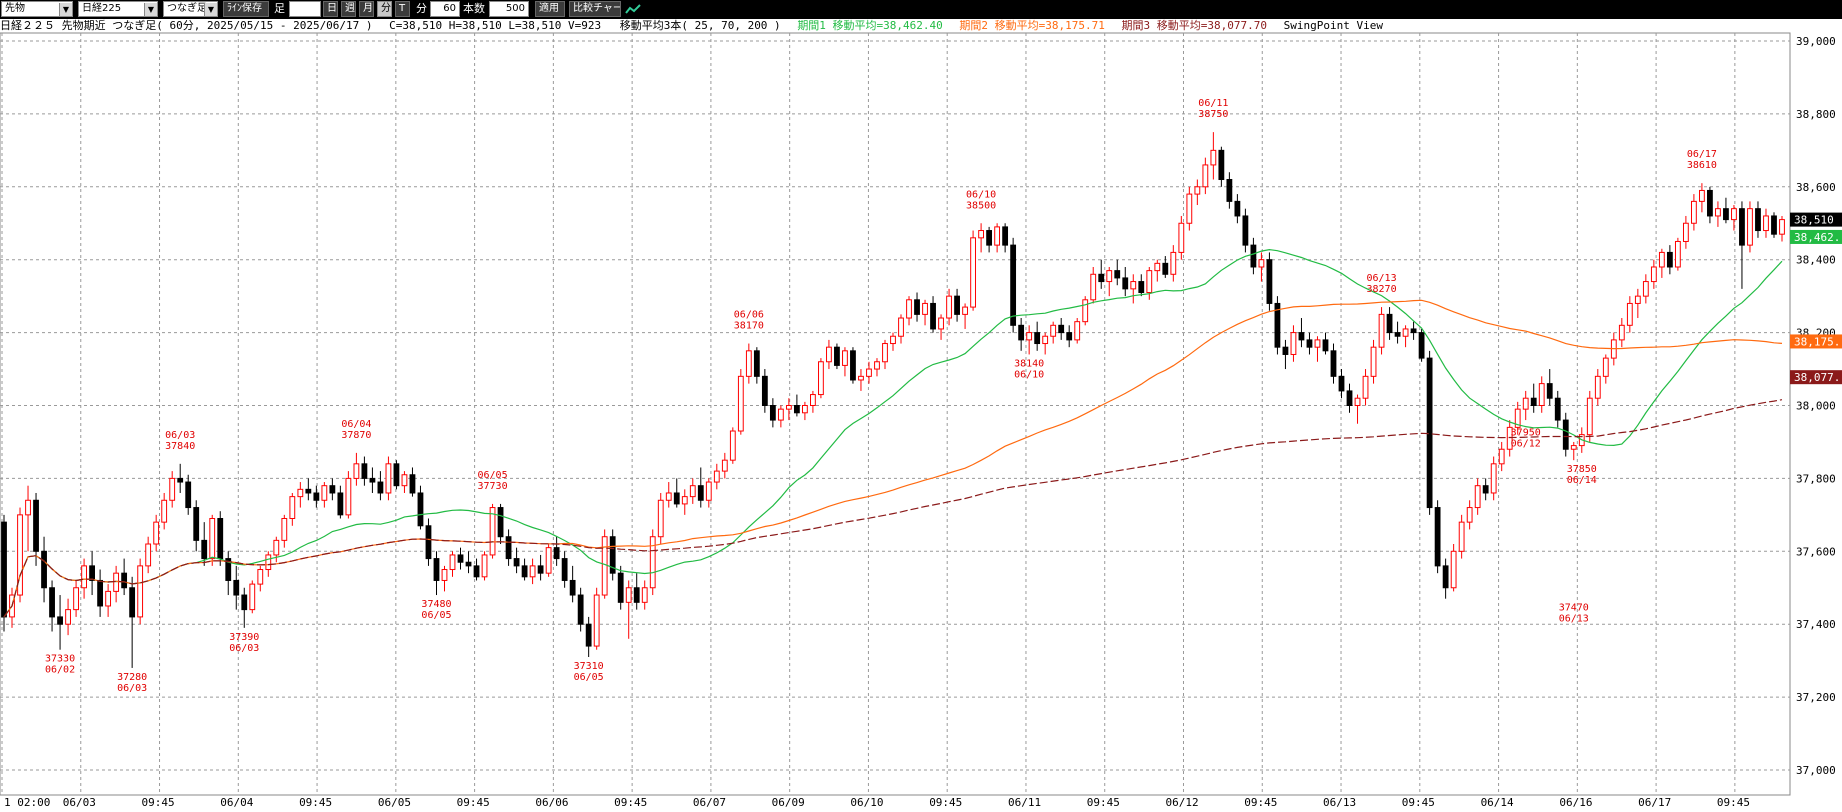 The image size is (1842, 812). Describe the element at coordinates (384, 9) in the screenshot. I see `period-minute-button: 分` at that location.